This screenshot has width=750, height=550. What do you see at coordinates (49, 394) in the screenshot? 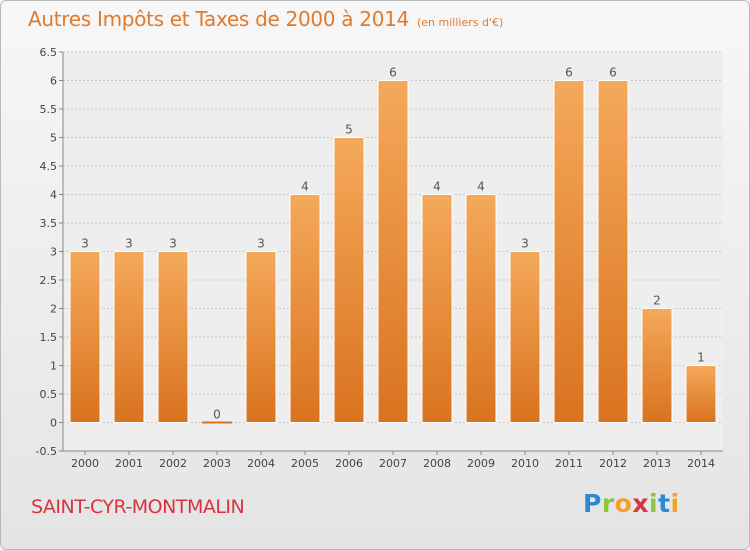
I see `y-tick-label: 0.5` at bounding box center [49, 394].